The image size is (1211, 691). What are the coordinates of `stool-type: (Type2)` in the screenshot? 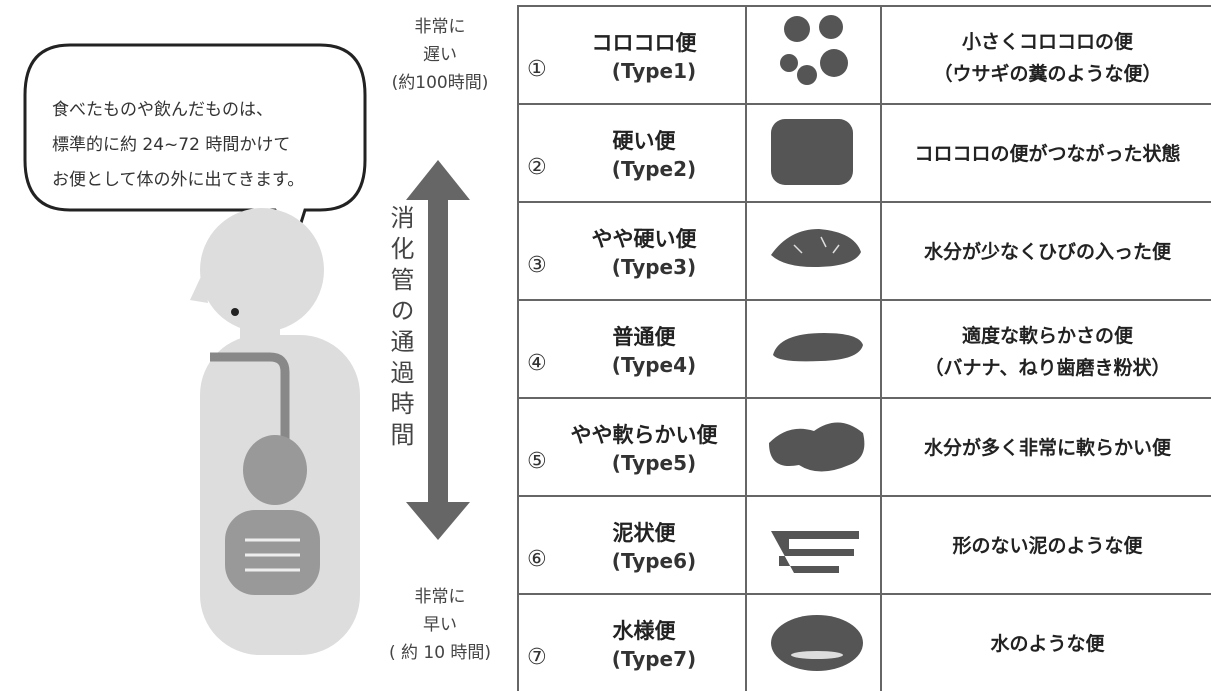 It's located at (654, 169).